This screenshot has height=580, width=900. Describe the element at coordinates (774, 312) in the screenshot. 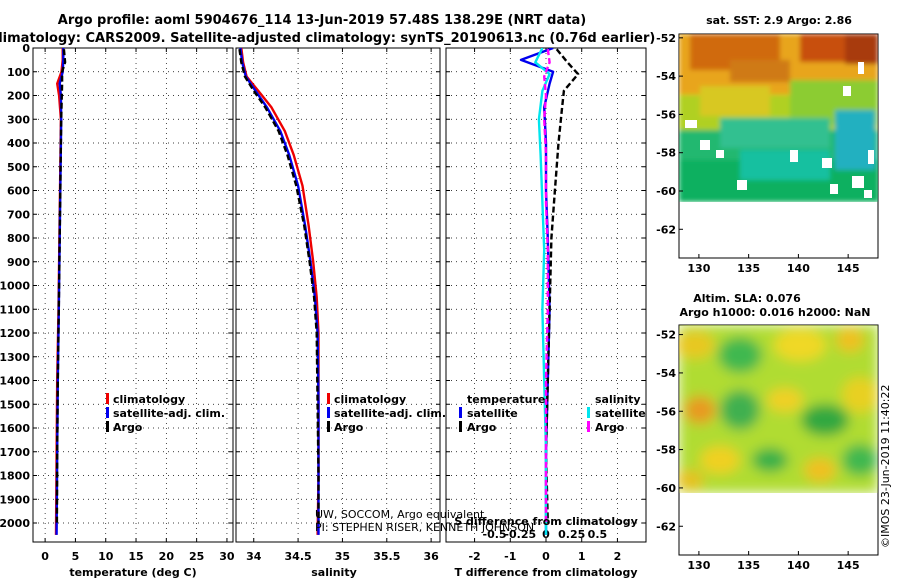

I see `sla-map-title-2: Argo h1000: 0.016 h2000: NaN` at that location.